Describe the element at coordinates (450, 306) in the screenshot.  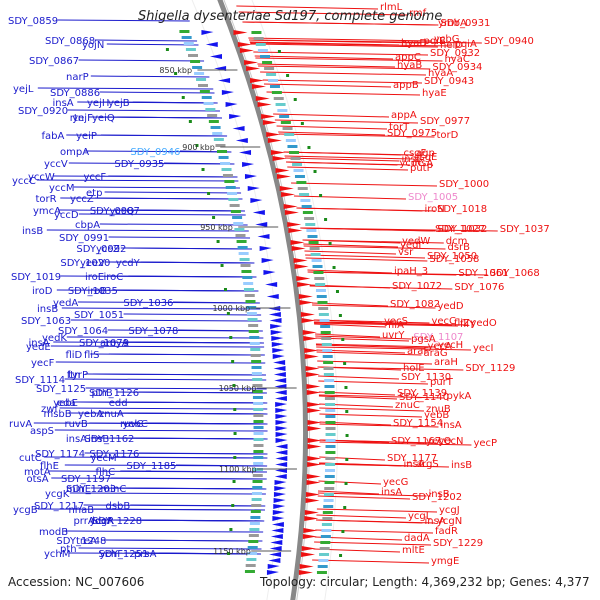
I see `gene-label: yedD` at that location.